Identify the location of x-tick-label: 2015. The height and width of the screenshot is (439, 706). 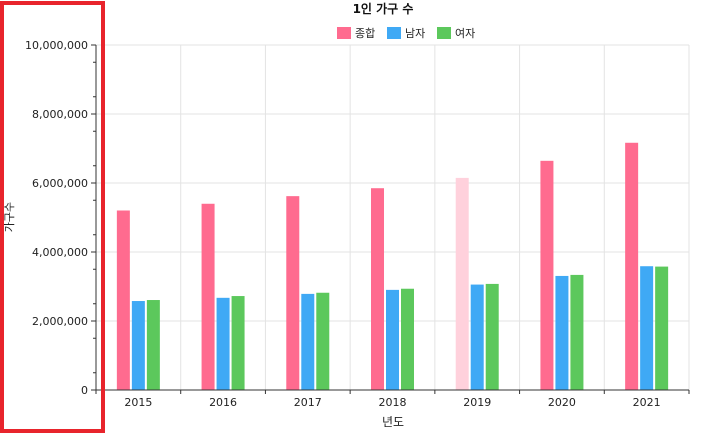
(138, 402).